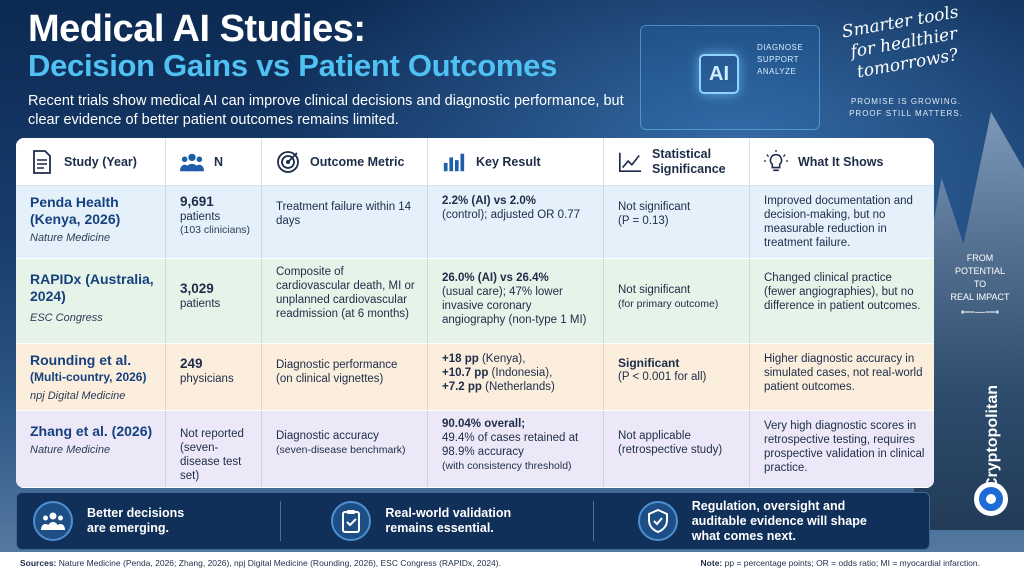  Describe the element at coordinates (293, 65) in the screenshot. I see `page-title-accent: Decision Gains vs Patient Outcomes` at that location.